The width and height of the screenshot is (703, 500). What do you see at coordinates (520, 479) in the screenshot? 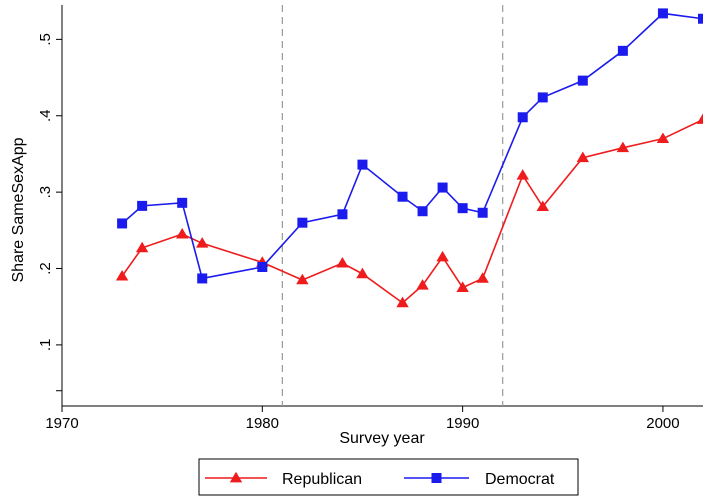
I see `legend-democrat-label: Democrat` at bounding box center [520, 479].